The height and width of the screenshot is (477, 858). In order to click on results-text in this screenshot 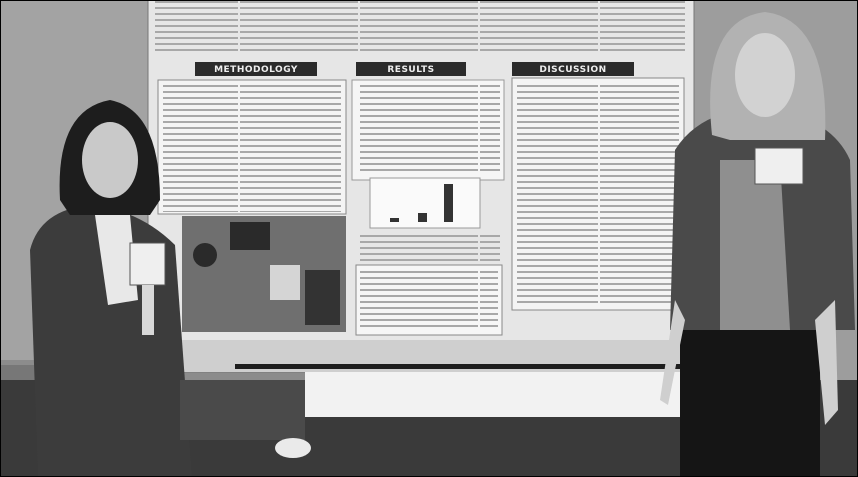, I will do `click(429, 129)`.